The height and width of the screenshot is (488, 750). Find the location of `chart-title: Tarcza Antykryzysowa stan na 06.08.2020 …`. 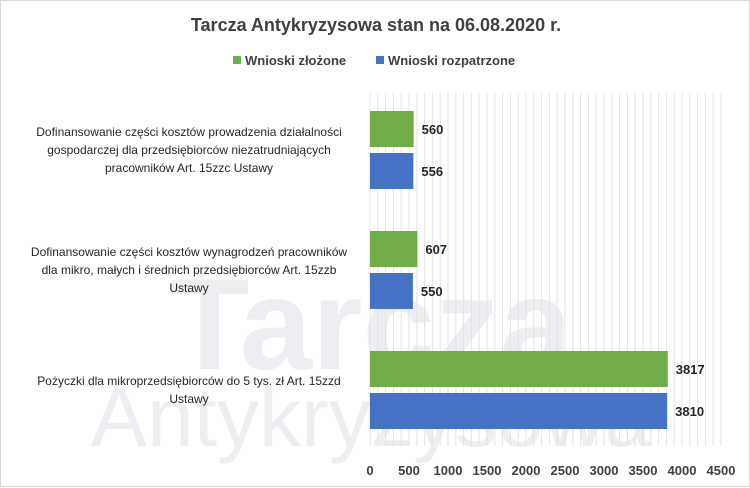

chart-title: Tarcza Antykryzysowa stan na 06.08.2020 … is located at coordinates (376, 25).